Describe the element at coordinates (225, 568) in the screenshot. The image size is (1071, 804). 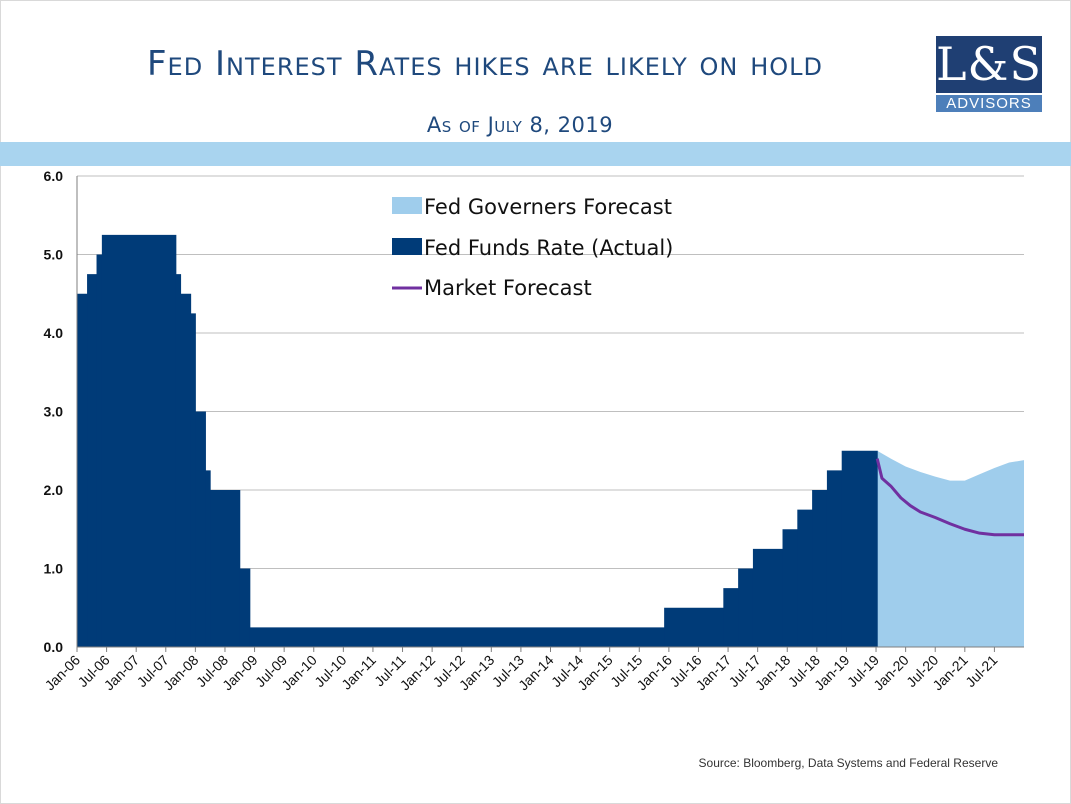
I see `bar-fed-funds-2008.25` at that location.